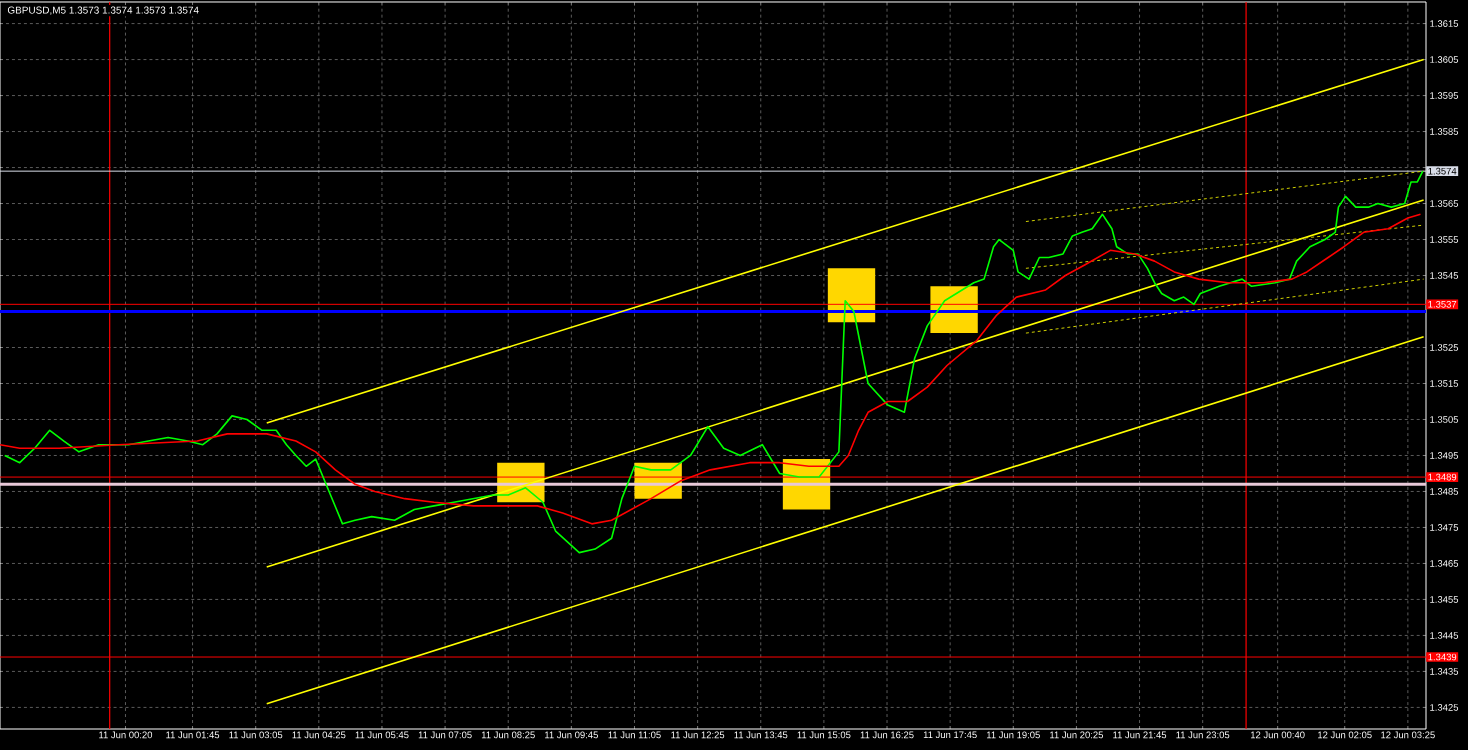  I want to click on x-tick-label: 11 Jun 23:05, so click(1203, 735).